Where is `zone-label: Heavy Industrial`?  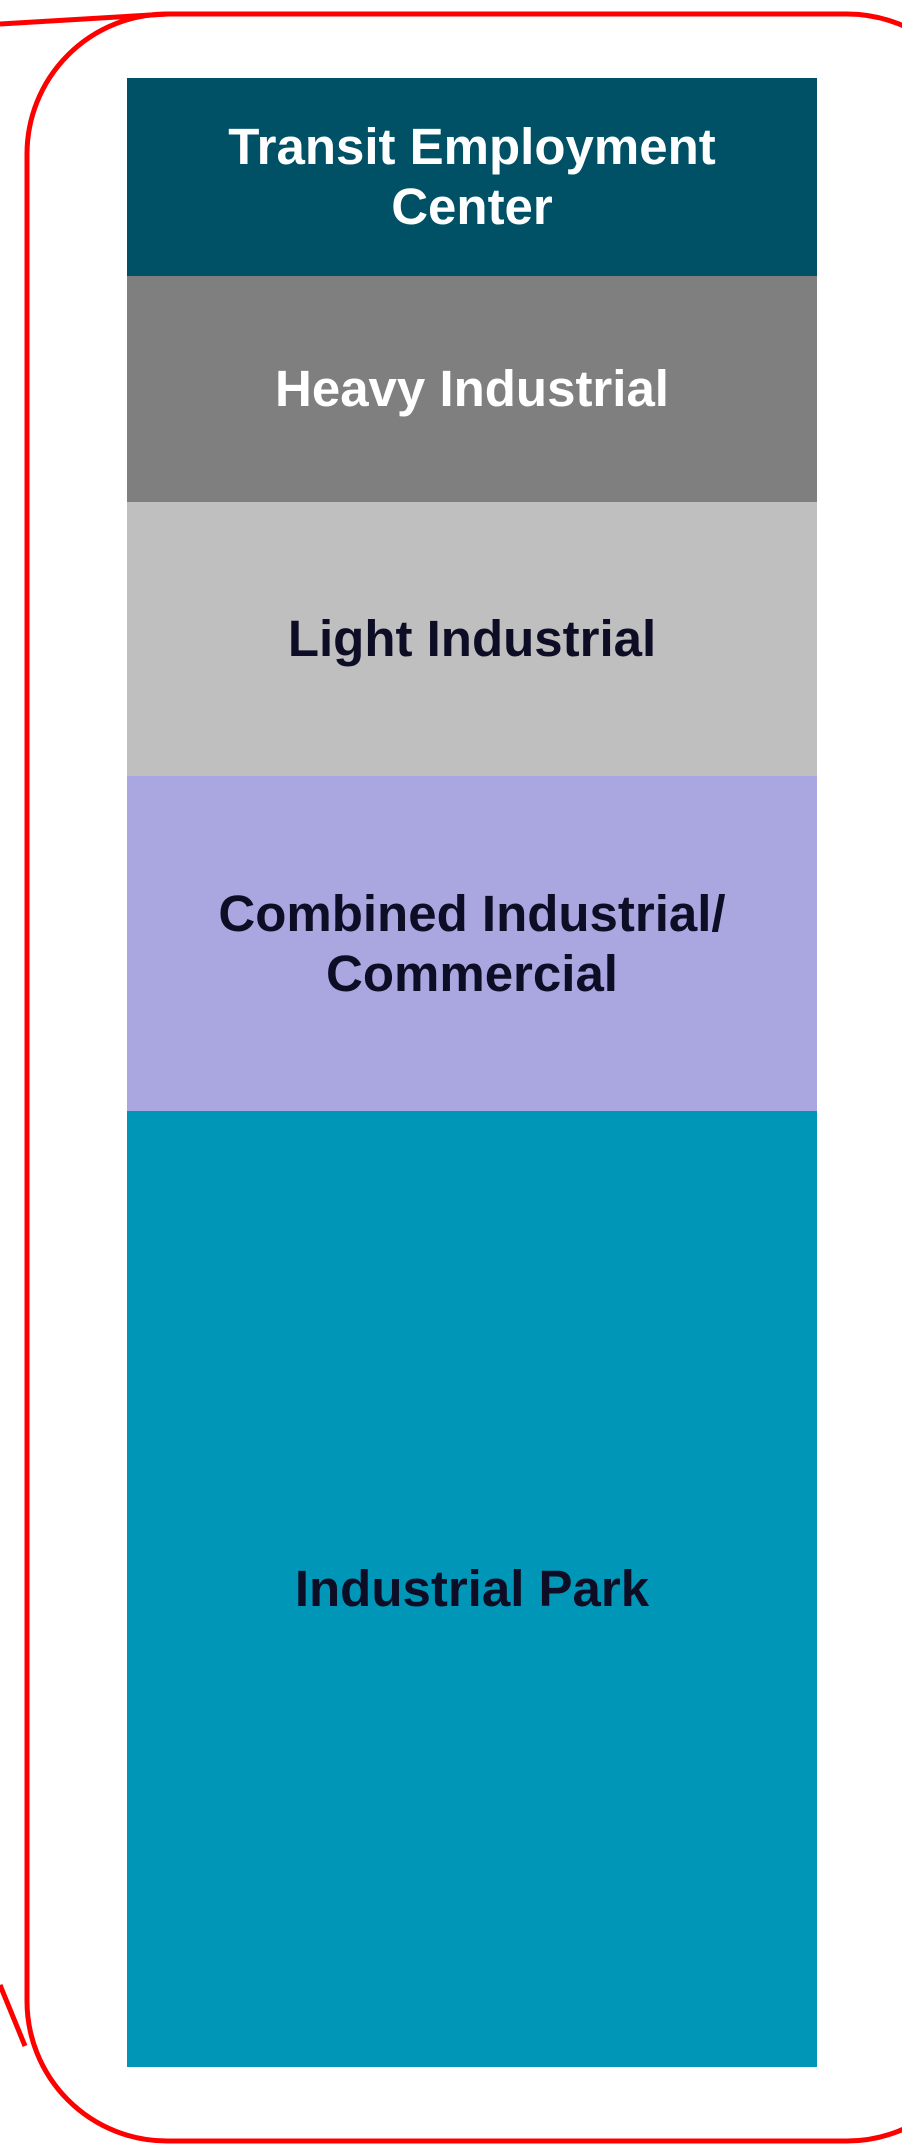 zone-label: Heavy Industrial is located at coordinates (472, 388).